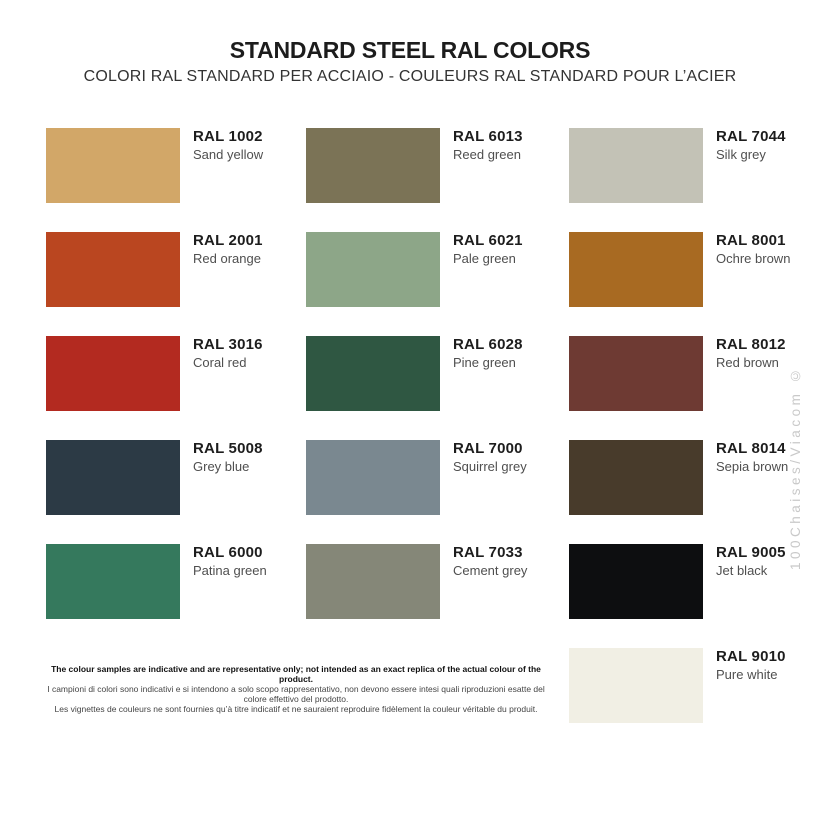  What do you see at coordinates (487, 154) in the screenshot?
I see `ral-name: Reed green` at bounding box center [487, 154].